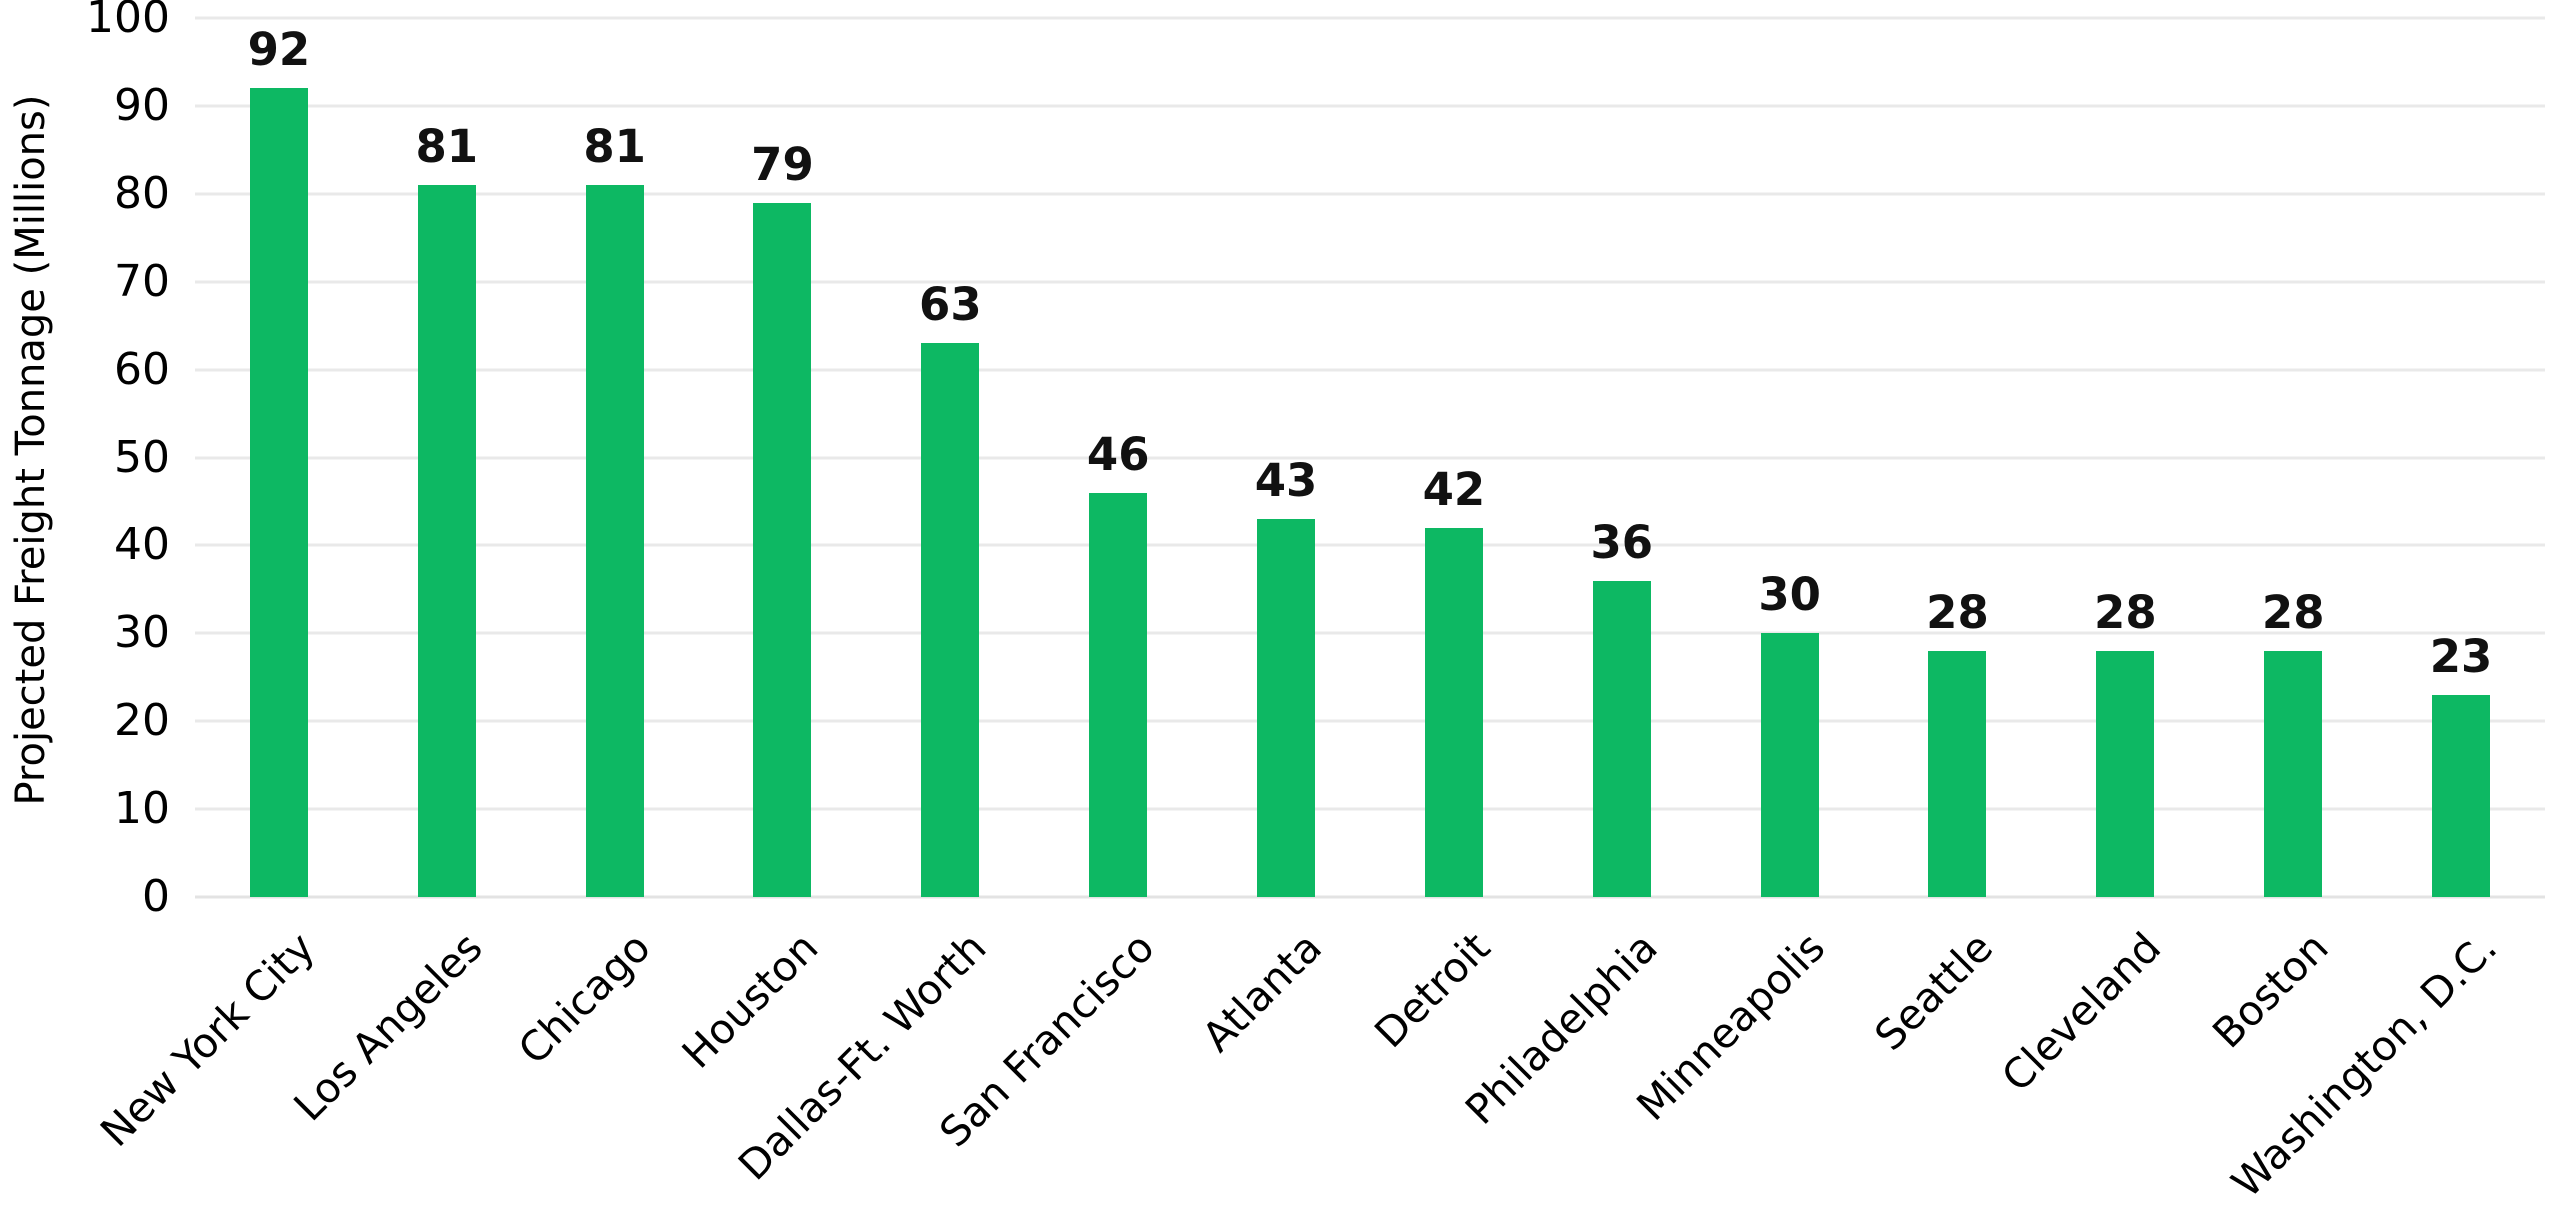  I want to click on x-tick-label: Chicago, so click(584, 998).